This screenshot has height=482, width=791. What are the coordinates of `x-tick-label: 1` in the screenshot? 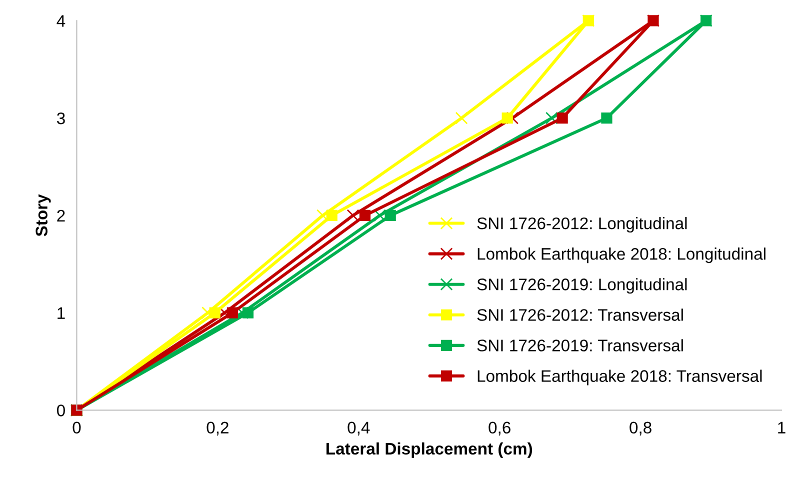 It's located at (782, 428).